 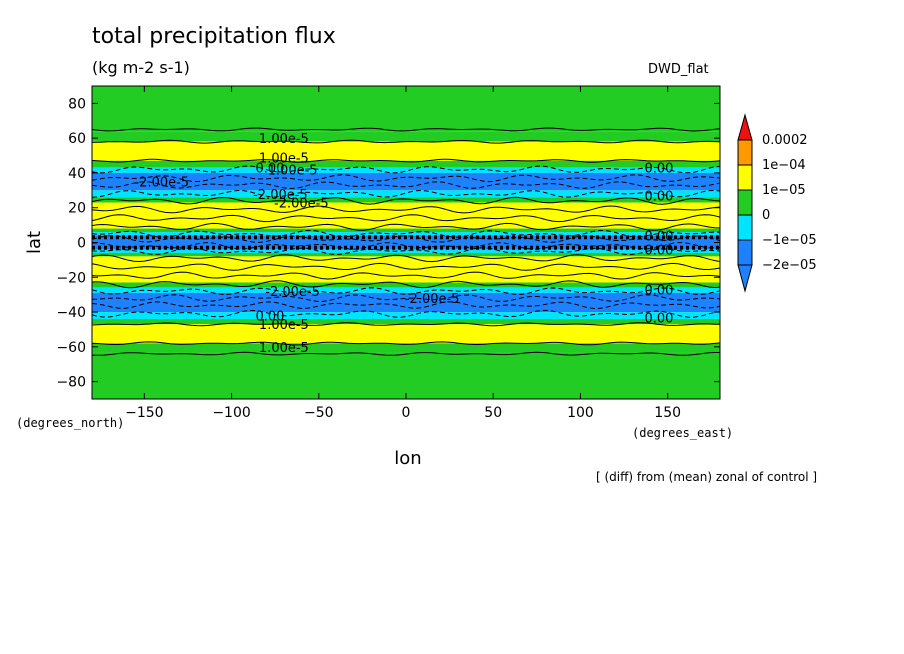 I want to click on run-label: DWD_flat, so click(x=678, y=69).